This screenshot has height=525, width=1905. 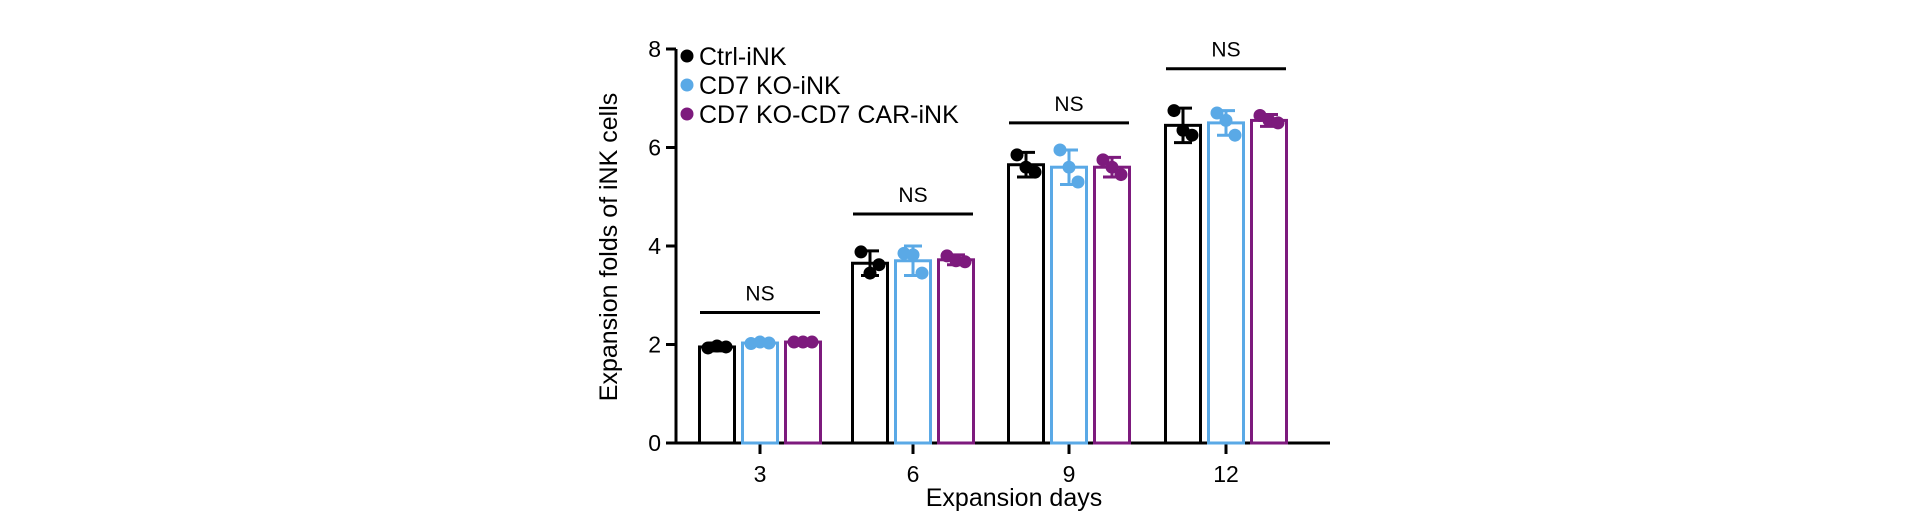 I want to click on legend-label: Ctrl-iNK, so click(x=743, y=57).